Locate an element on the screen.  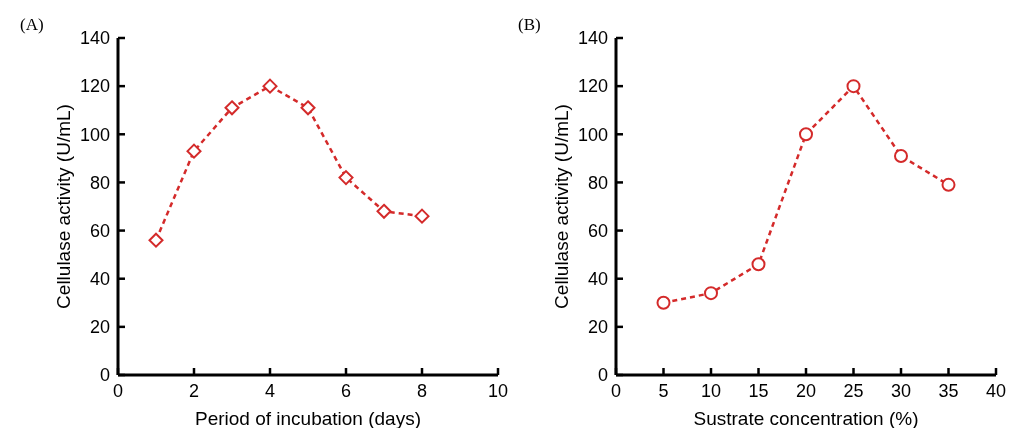
x-tick-label: 40 is located at coordinates (996, 391).